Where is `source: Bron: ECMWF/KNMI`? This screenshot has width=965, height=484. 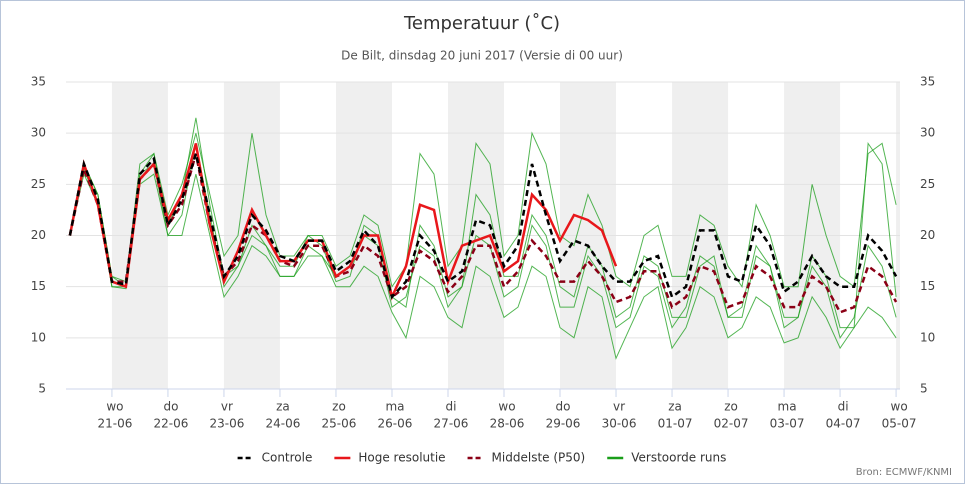 source: Bron: ECMWF/KNMI is located at coordinates (904, 472).